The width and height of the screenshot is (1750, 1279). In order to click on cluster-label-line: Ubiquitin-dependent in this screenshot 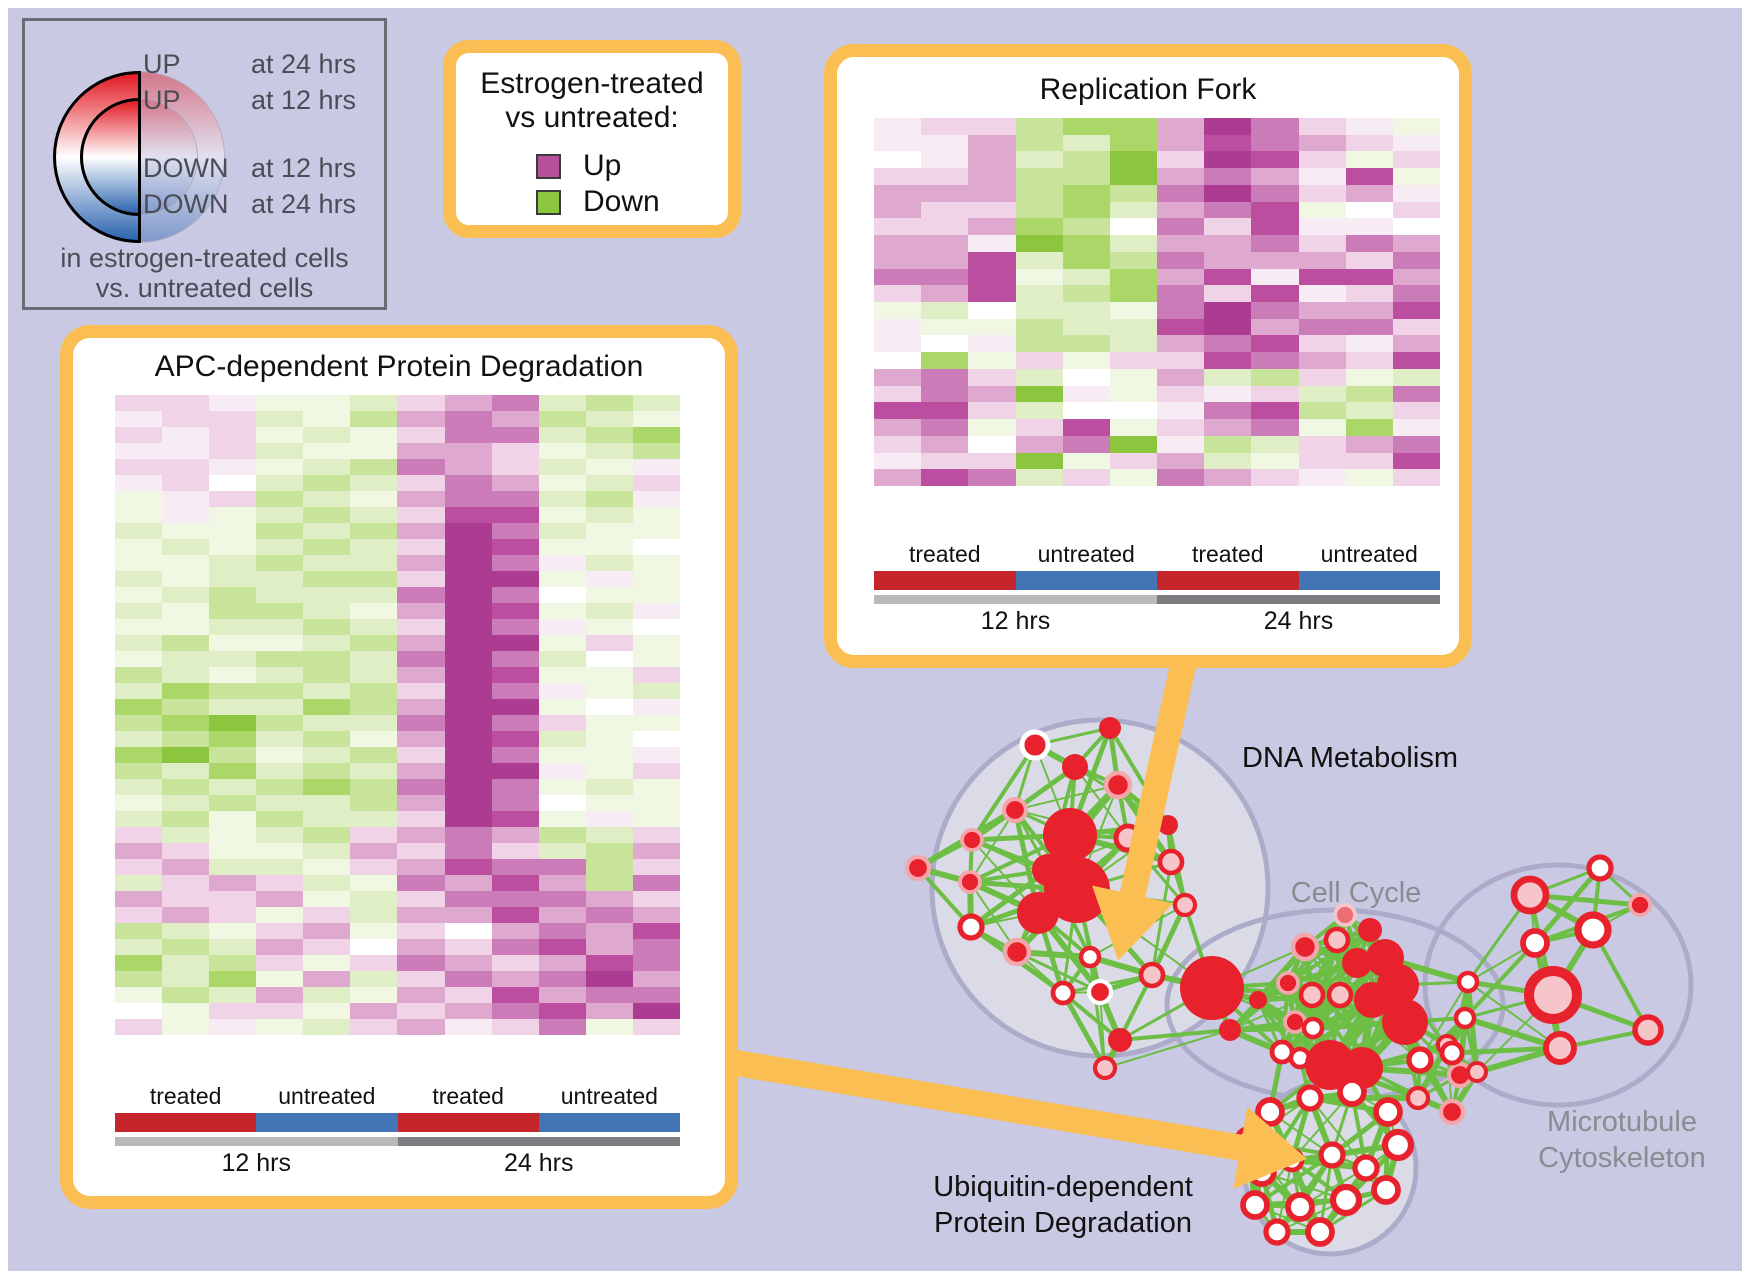, I will do `click(1063, 1187)`.